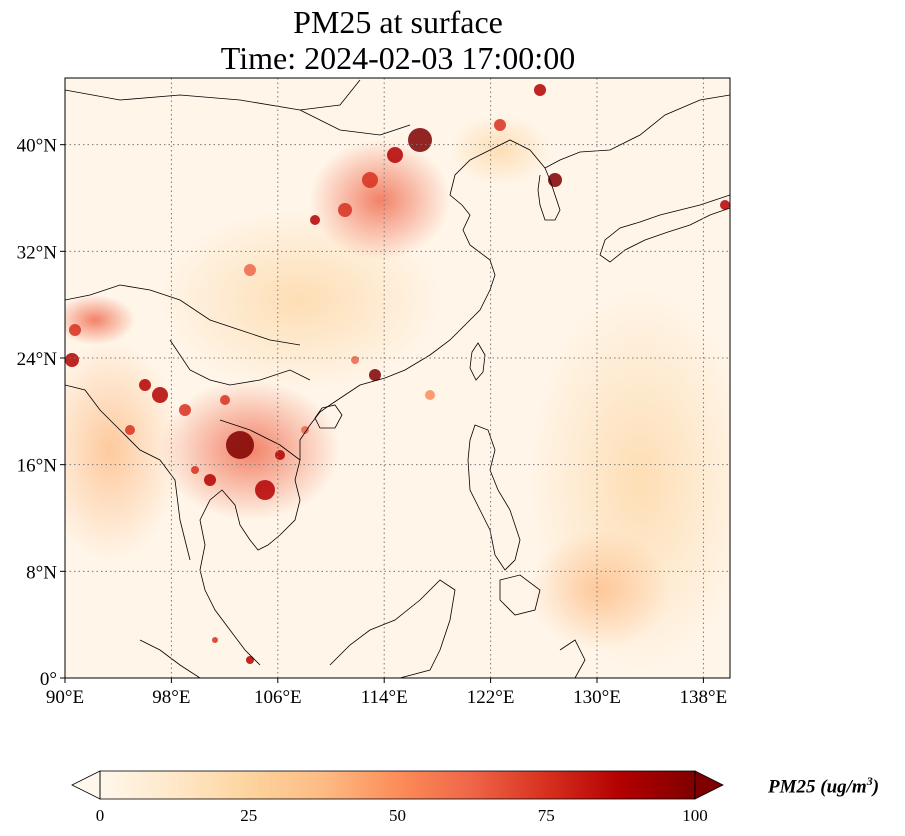 This screenshot has width=905, height=836. I want to click on colorbar: 0 25 50 75 100, so click(397, 797).